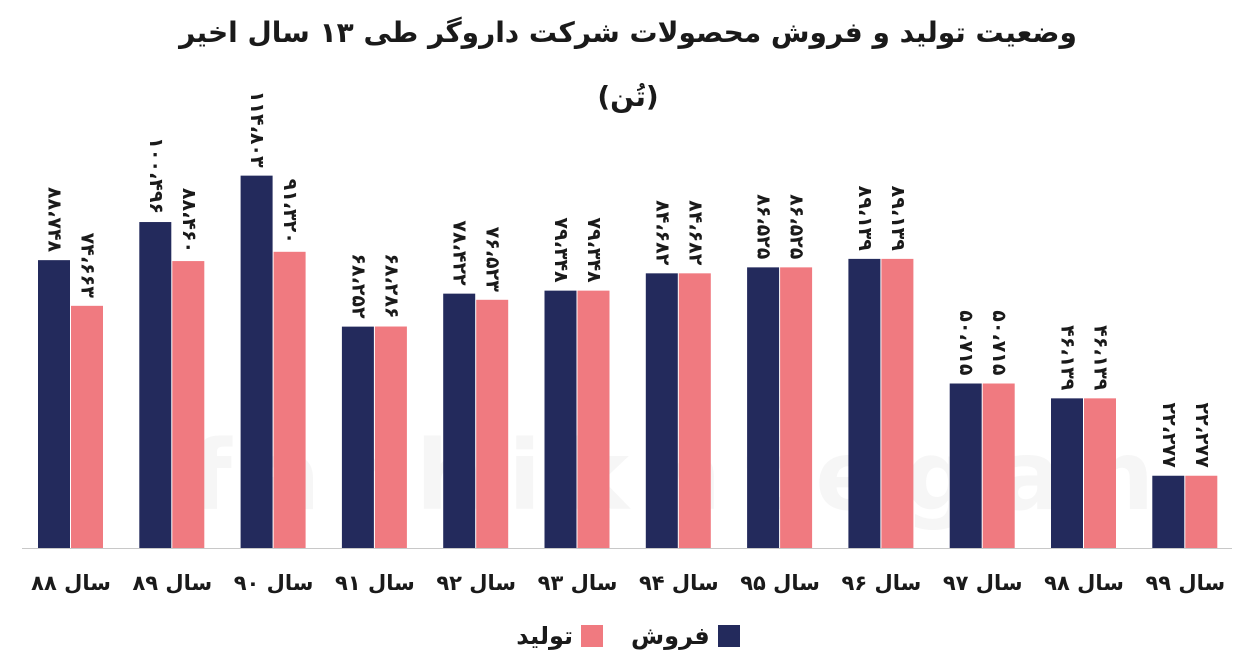 Image resolution: width=1256 pixels, height=672 pixels. I want to click on x-tick-label-4: سال ۹۲, so click(476, 583).